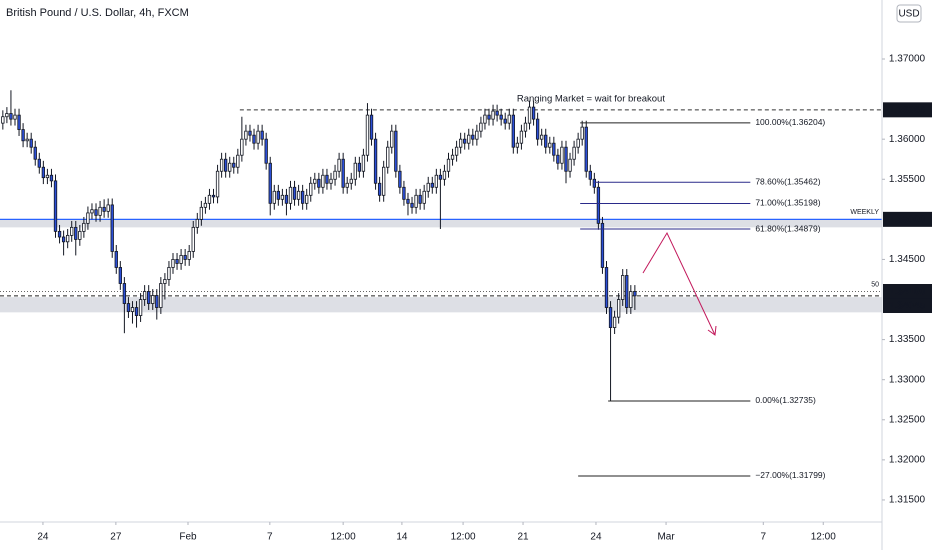 This screenshot has height=550, width=932. I want to click on fib-label: 78.60%(1.35462), so click(787, 182).